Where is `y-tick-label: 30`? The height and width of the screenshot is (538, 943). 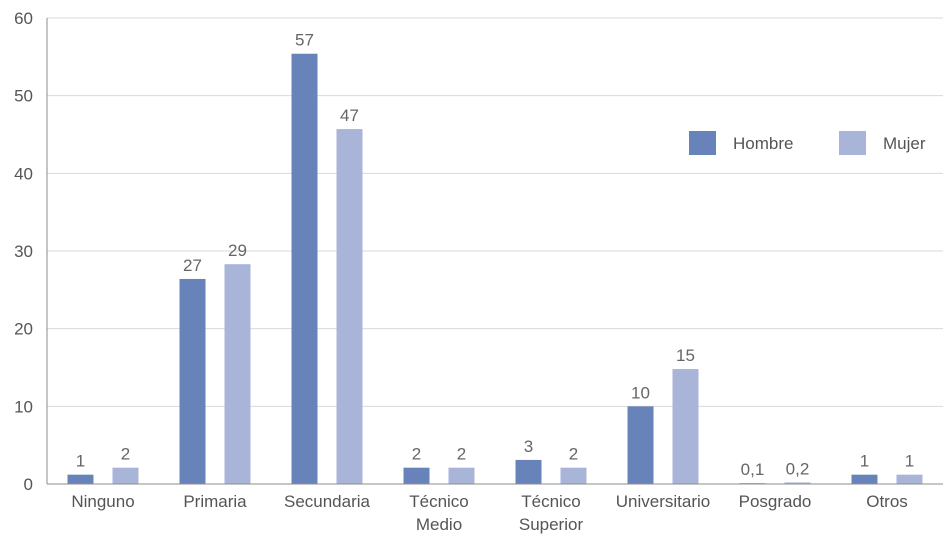
y-tick-label: 30 is located at coordinates (23, 251).